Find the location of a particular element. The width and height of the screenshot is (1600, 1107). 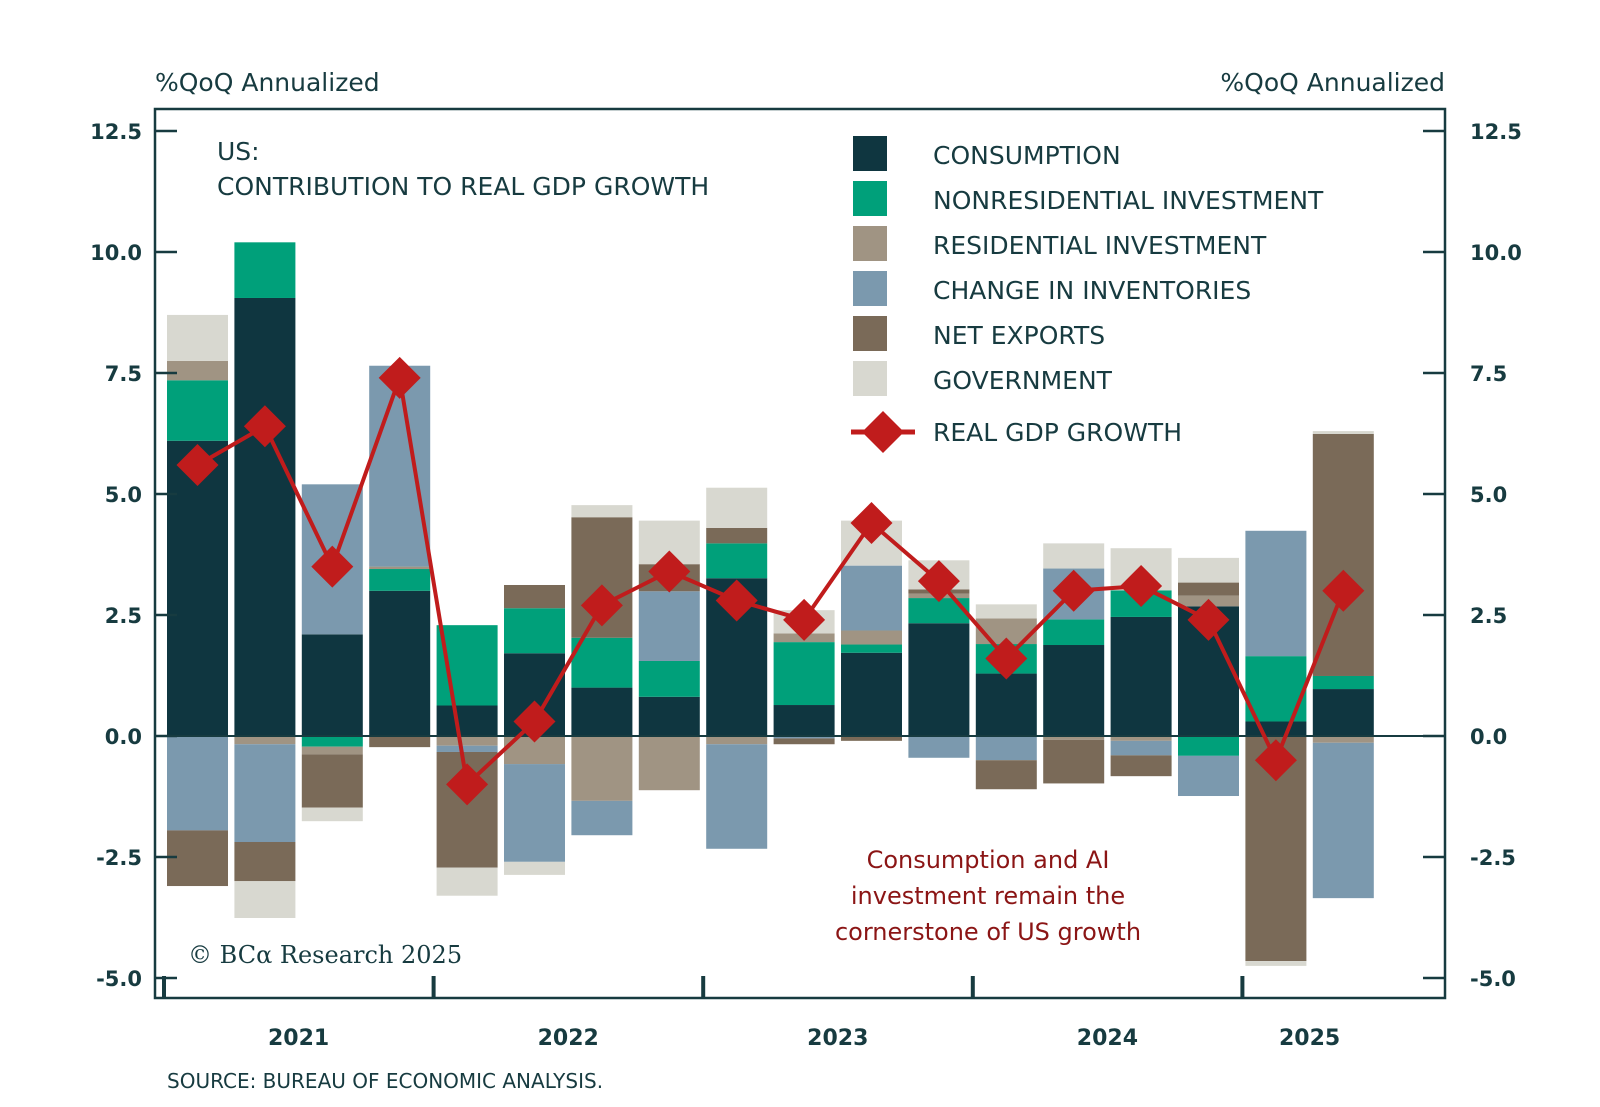

bar-stack-2024Q4 is located at coordinates (1208, 677).